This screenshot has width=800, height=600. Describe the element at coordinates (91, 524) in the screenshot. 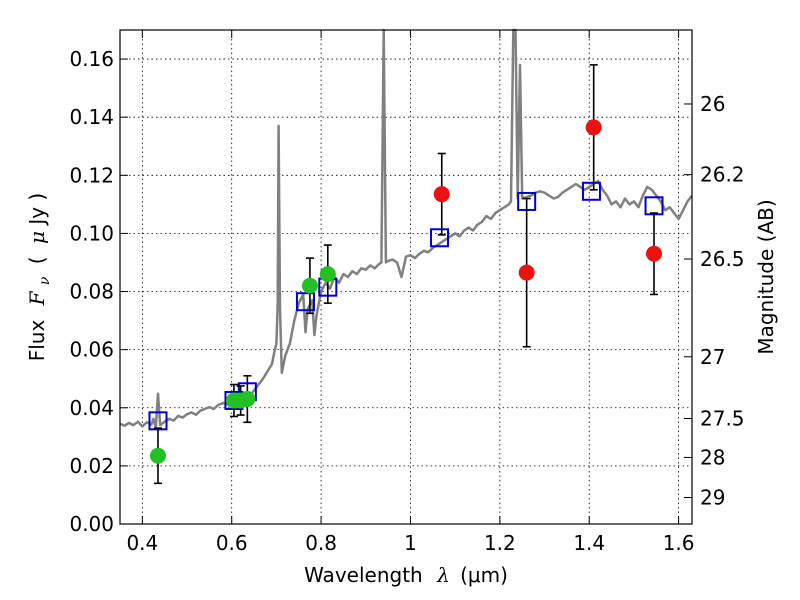

I see `y-tick-label-0: 0.00` at that location.